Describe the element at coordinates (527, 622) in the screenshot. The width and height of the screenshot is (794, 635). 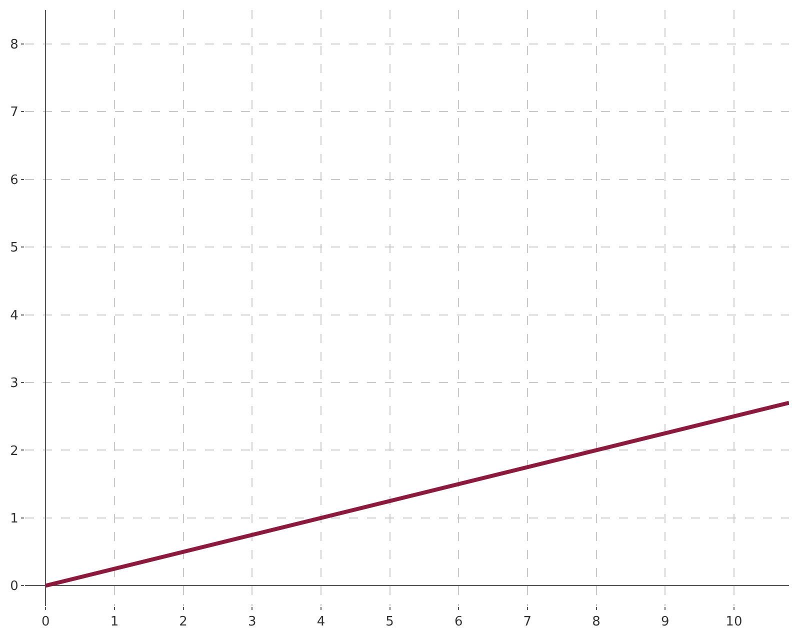
I see `x-tick-label: 7` at that location.